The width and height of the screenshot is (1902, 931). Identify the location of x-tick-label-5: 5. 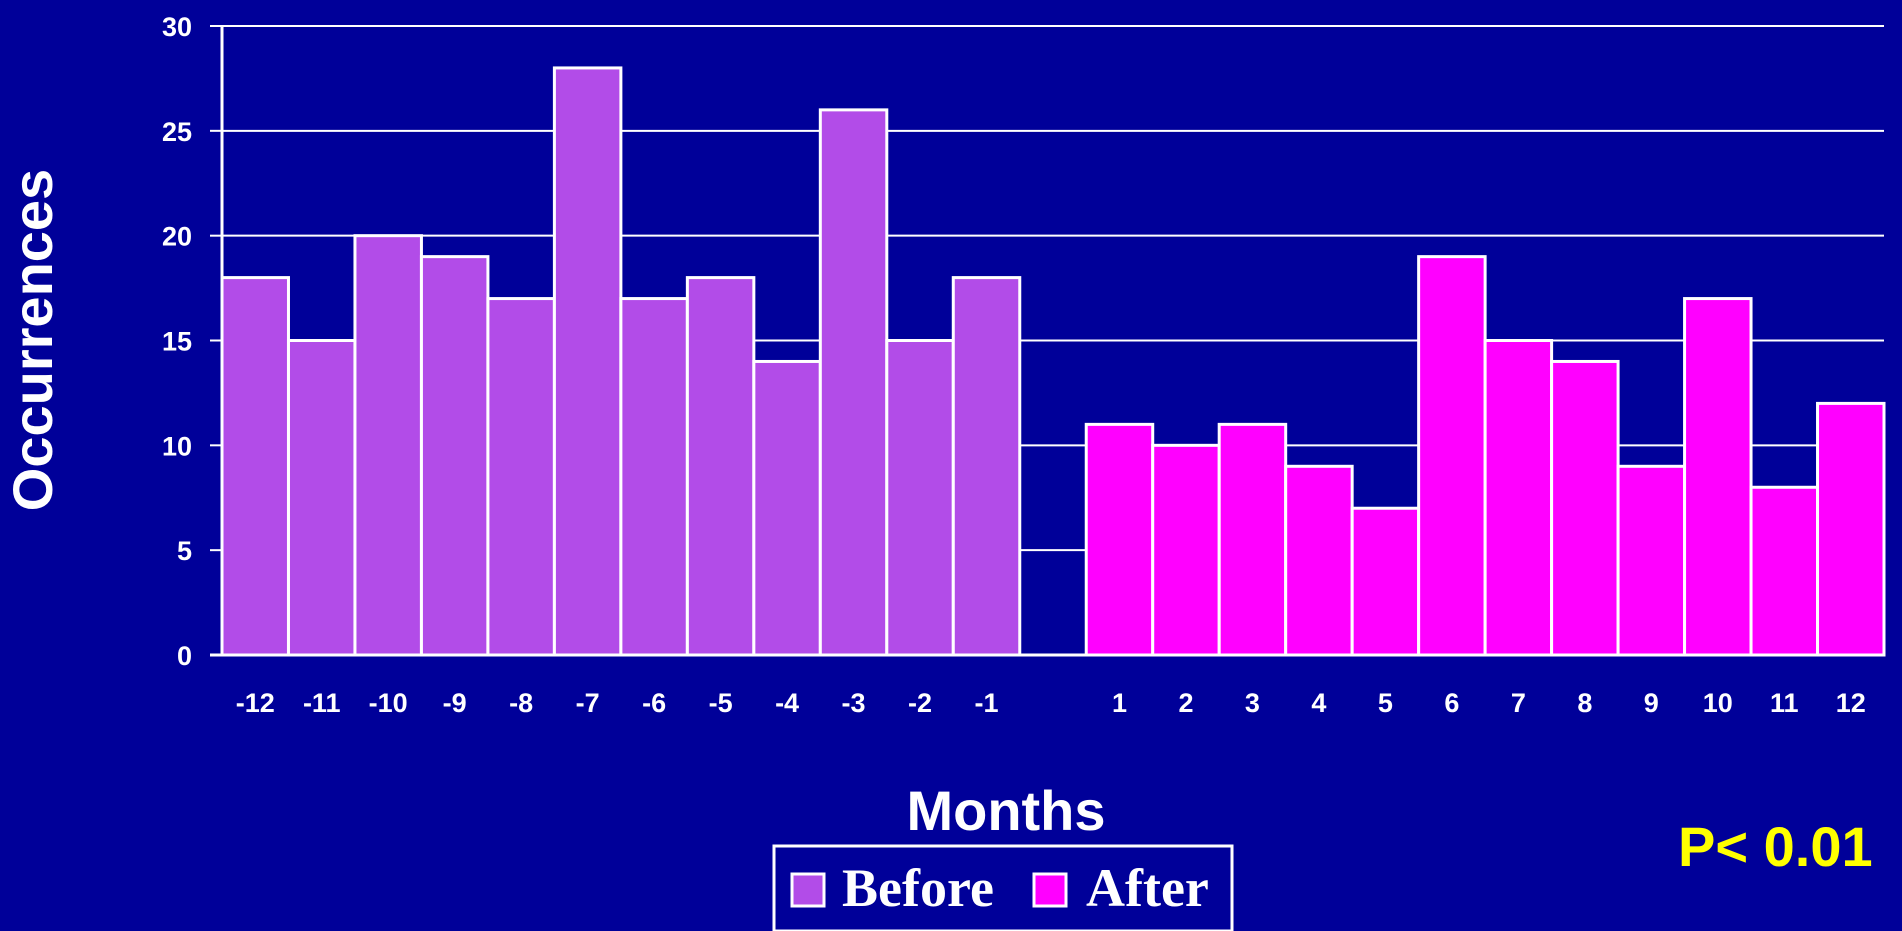
(1385, 703).